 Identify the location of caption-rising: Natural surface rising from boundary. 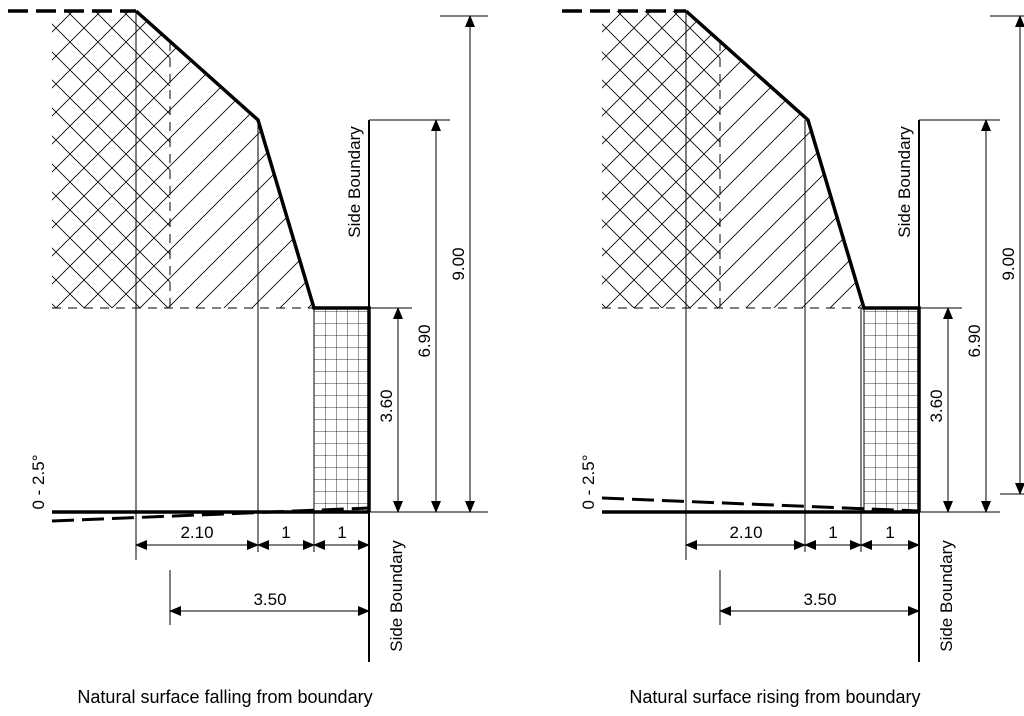
(774, 697).